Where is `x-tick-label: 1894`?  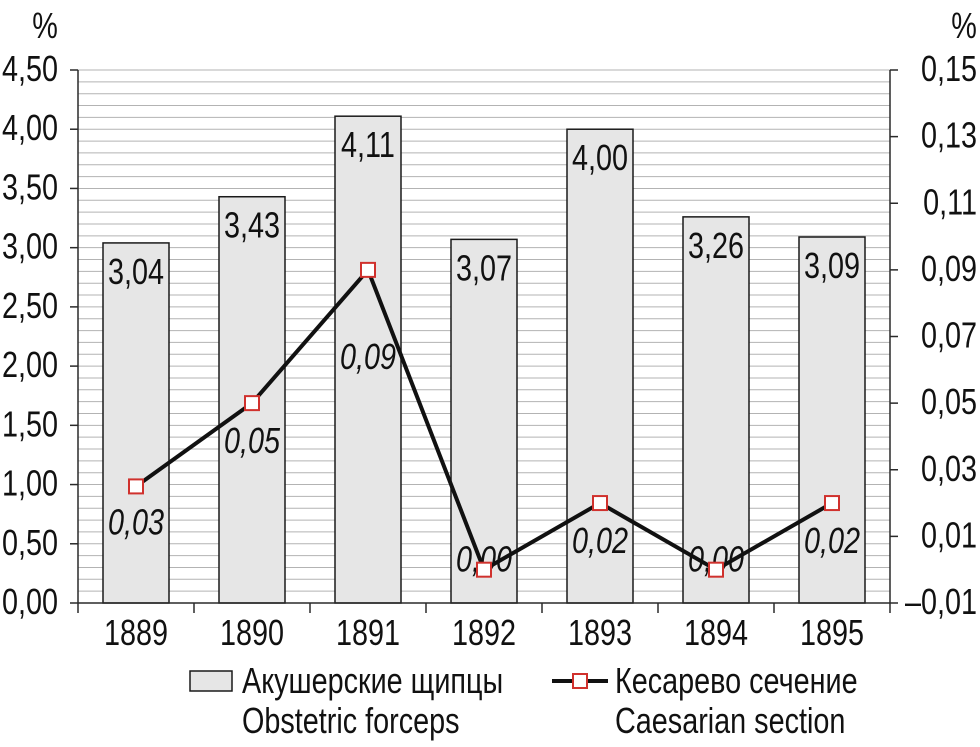 x-tick-label: 1894 is located at coordinates (716, 632).